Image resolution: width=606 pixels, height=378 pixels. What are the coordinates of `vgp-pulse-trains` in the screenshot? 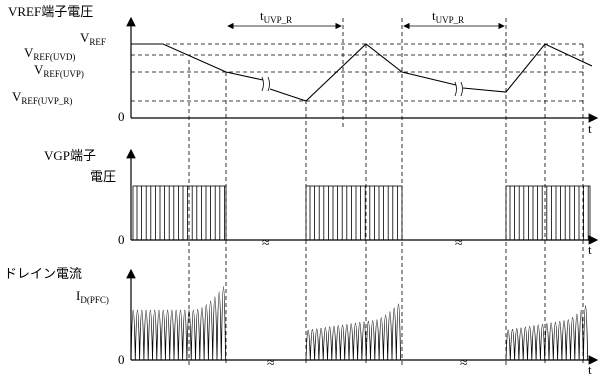 It's located at (361, 213).